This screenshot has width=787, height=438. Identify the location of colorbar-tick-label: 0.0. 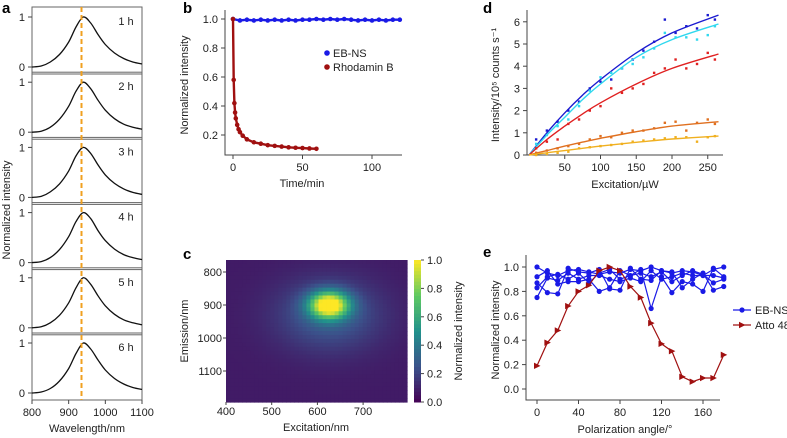
(434, 403).